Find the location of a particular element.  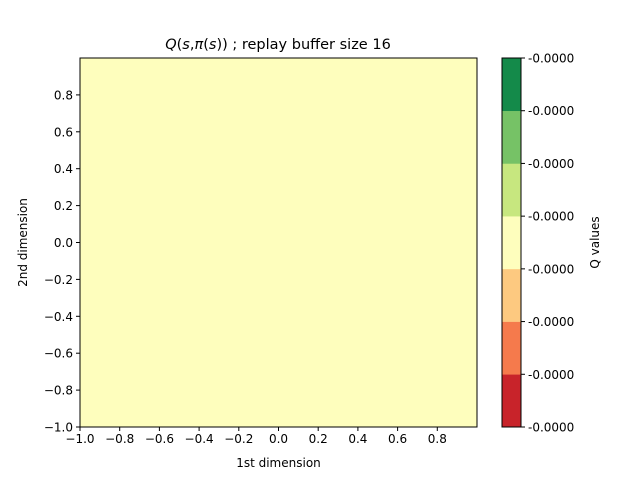

y-axis-ticks: −1.0 −0.8 −0.6 −0.4 −0.2 0.0 0.2 0.4 0.6 0.8 is located at coordinates (62, 261).